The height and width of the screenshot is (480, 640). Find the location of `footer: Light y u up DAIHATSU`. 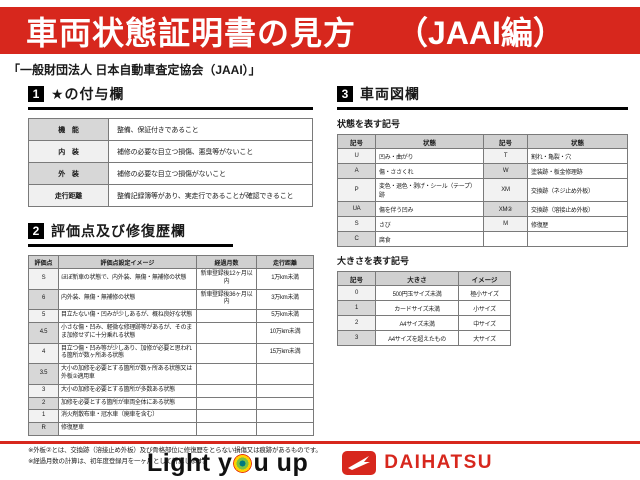

footer: Light y u up DAIHATSU is located at coordinates (320, 463).